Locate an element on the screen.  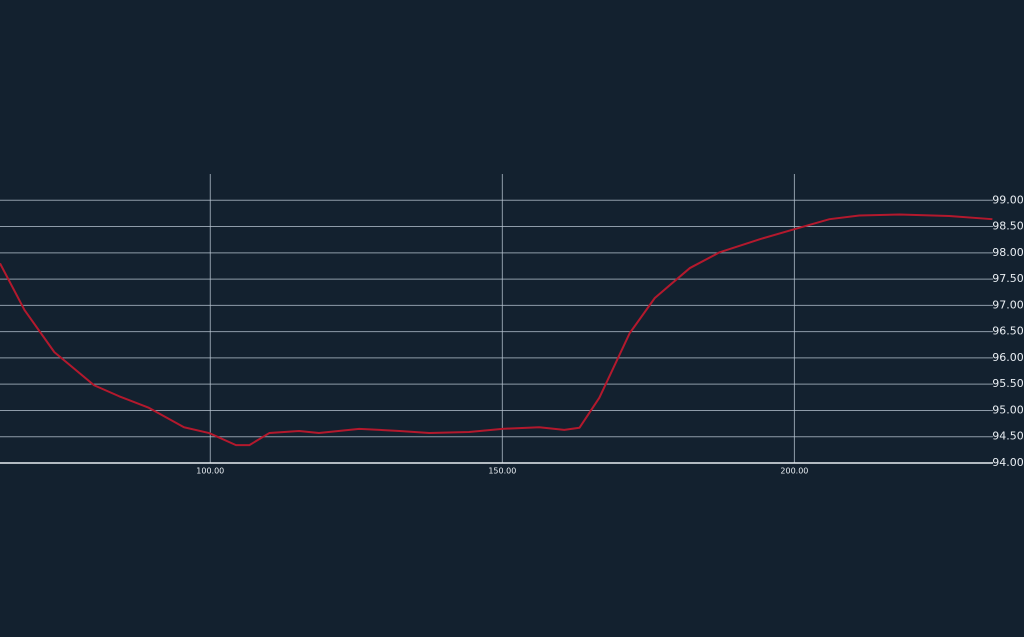
y-tick-label: 96.50 is located at coordinates (1008, 331).